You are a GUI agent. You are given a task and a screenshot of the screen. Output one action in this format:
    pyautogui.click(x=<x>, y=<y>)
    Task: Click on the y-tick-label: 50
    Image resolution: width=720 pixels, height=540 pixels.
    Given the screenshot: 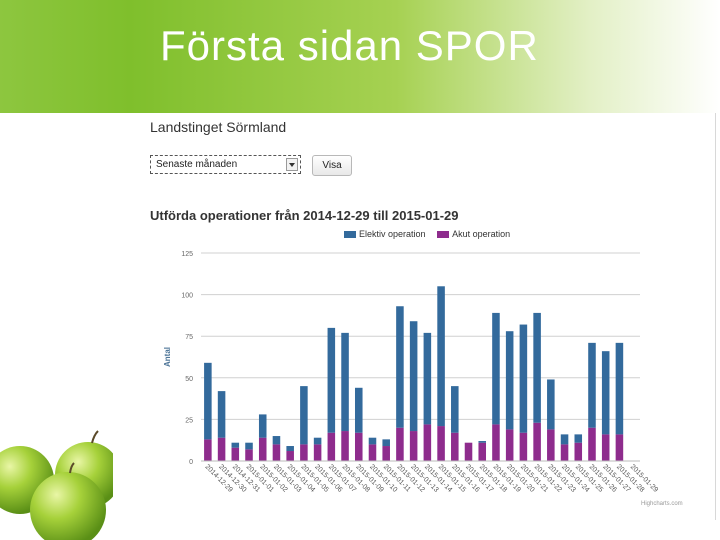 What is the action you would take?
    pyautogui.click(x=189, y=379)
    